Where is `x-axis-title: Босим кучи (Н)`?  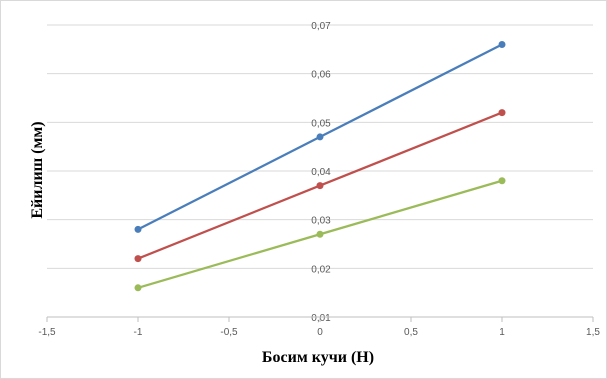 x-axis-title: Босим кучи (Н) is located at coordinates (318, 357).